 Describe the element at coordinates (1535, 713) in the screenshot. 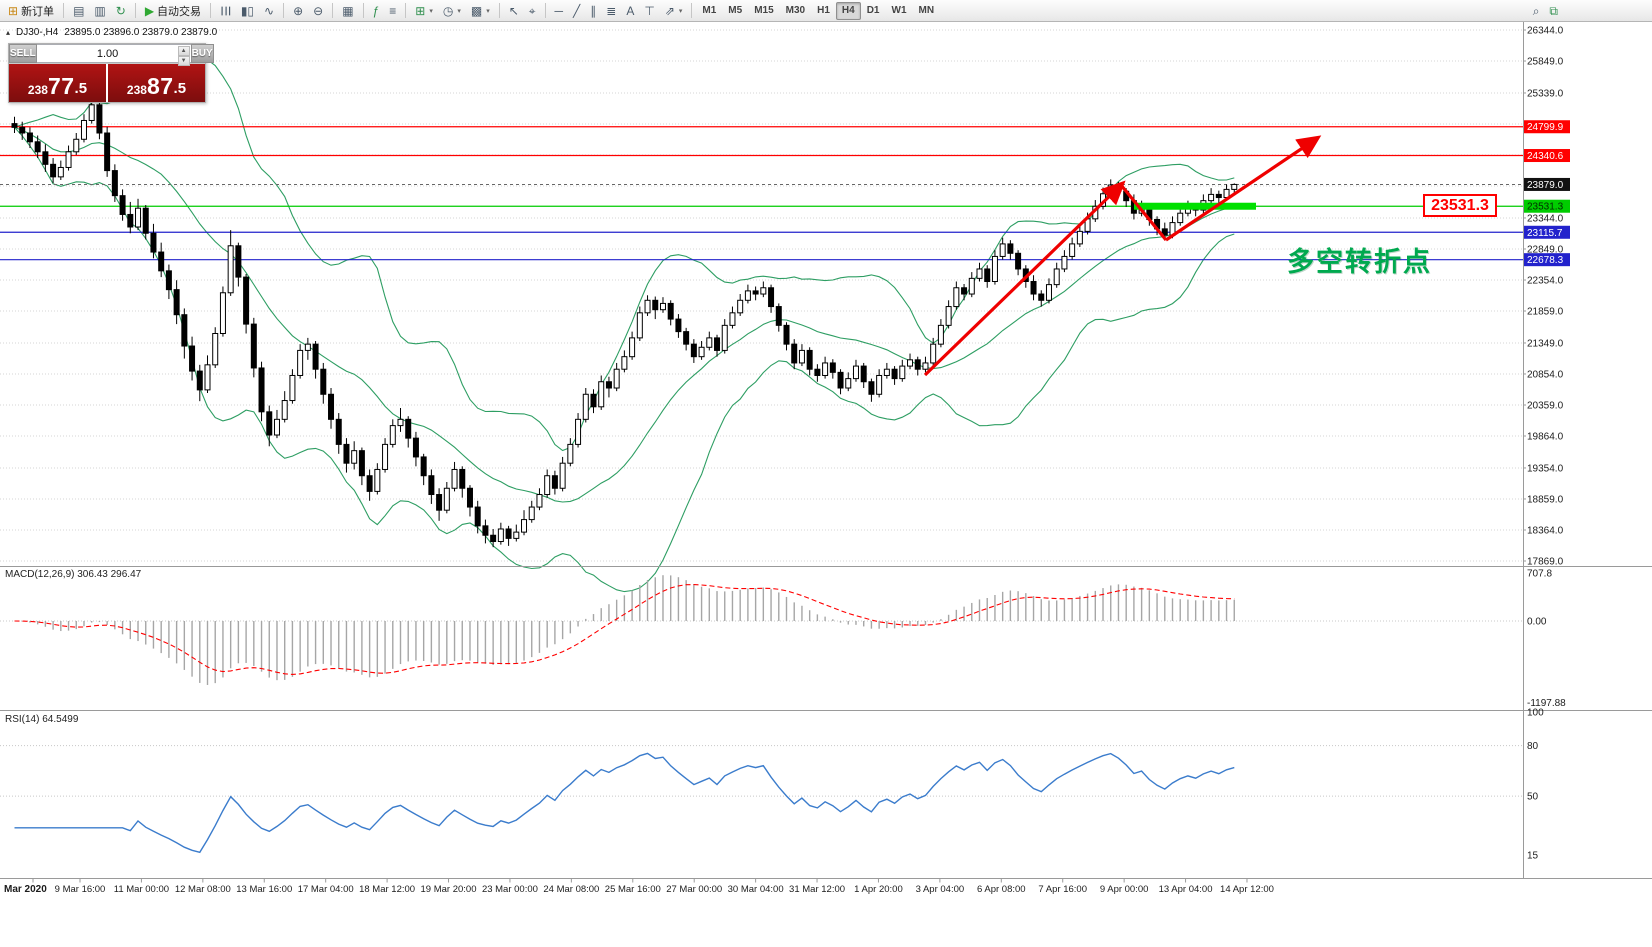

I see `svg-text: 100` at that location.